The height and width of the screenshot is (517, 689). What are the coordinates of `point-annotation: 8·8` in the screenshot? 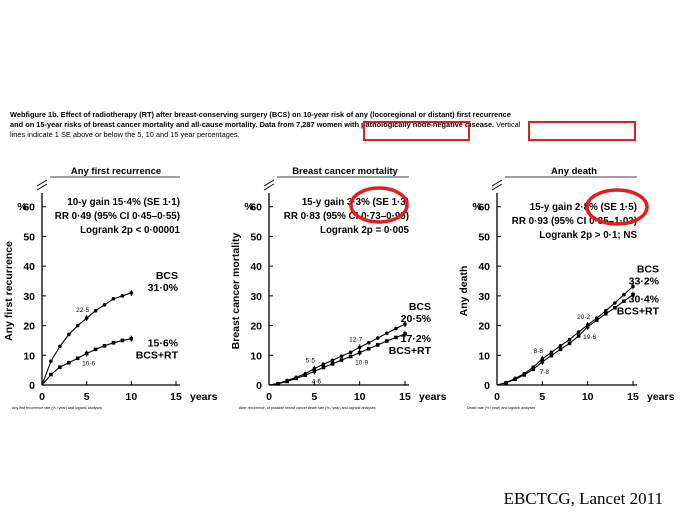 It's located at (539, 351).